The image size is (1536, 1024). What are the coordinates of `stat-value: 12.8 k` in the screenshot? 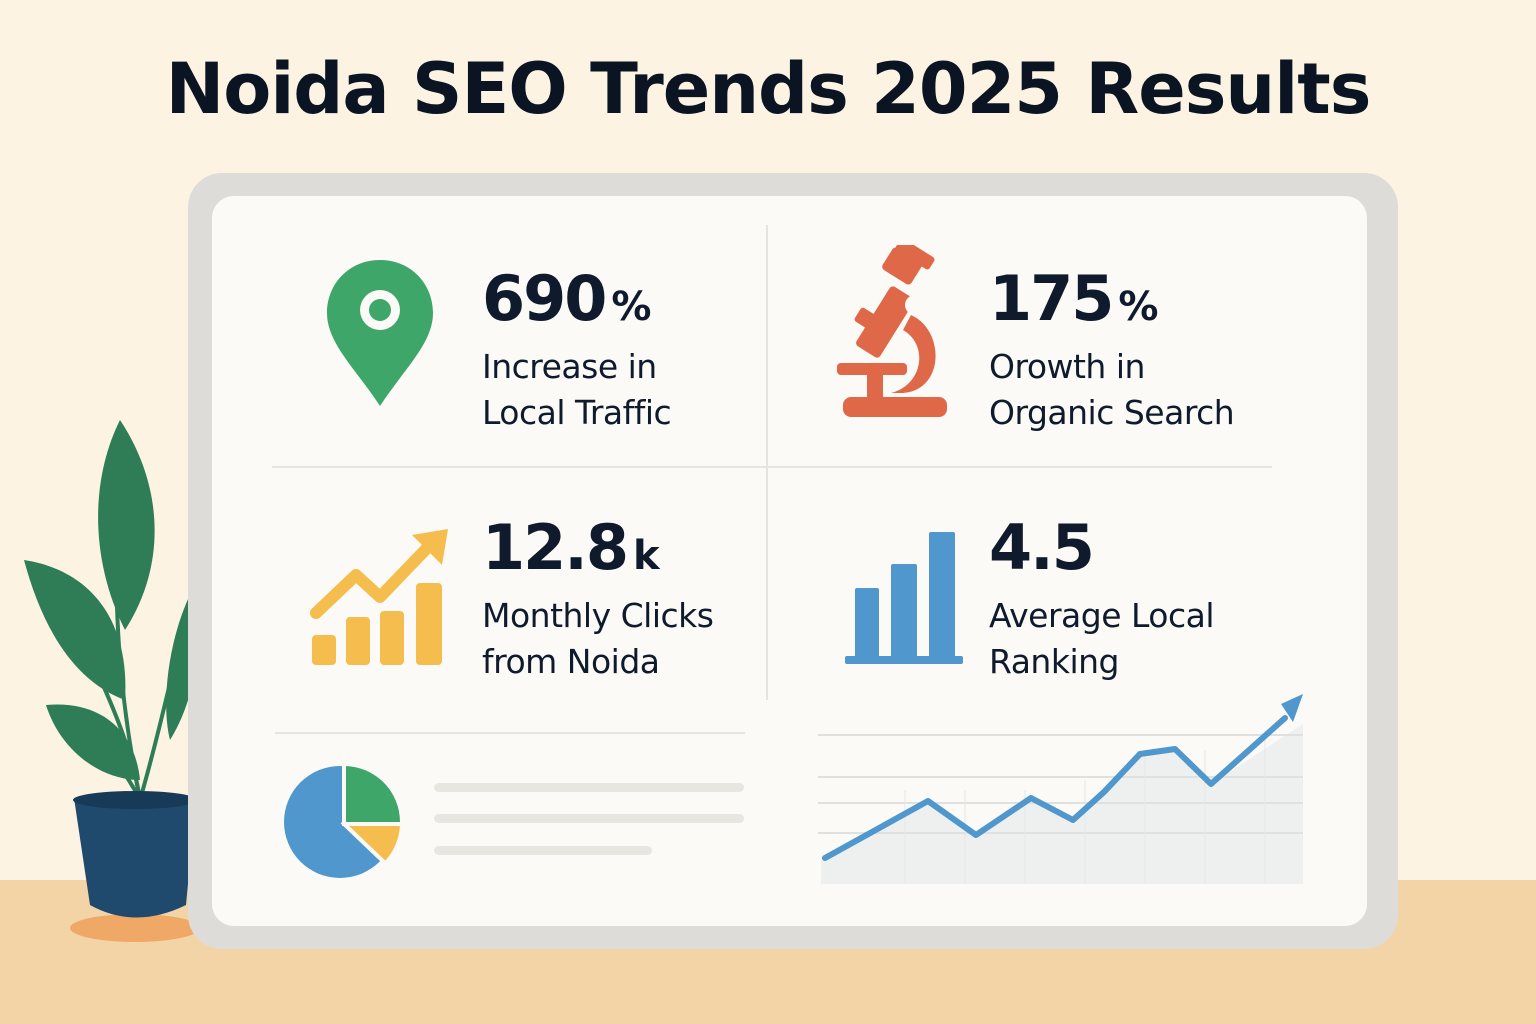 It's located at (632, 548).